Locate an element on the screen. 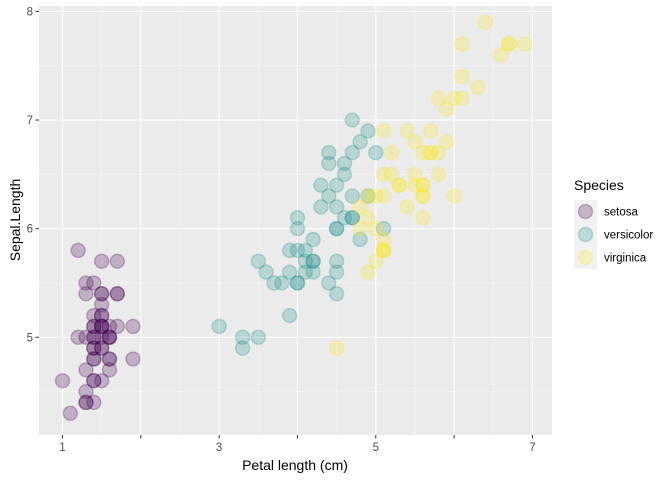  y-axis-title: Sepal.Length is located at coordinates (15, 220).